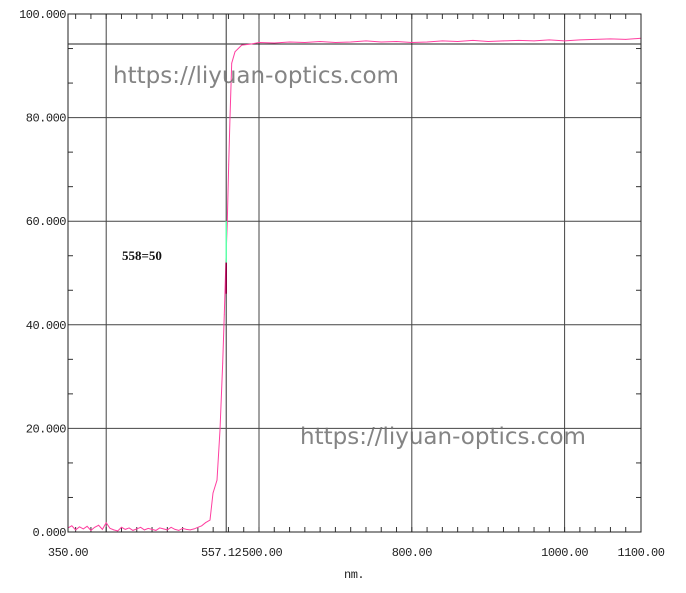 The width and height of the screenshot is (686, 593). Describe the element at coordinates (142, 255) in the screenshot. I see `annotation-label: 558=50` at that location.